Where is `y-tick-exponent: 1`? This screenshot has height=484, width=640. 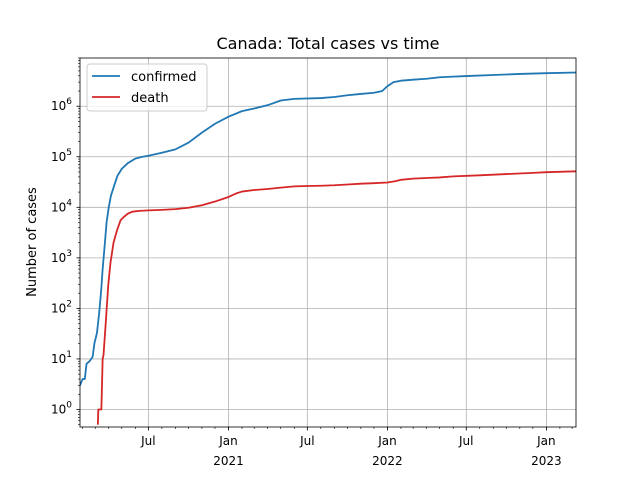 y-tick-exponent: 1 is located at coordinates (69, 355).